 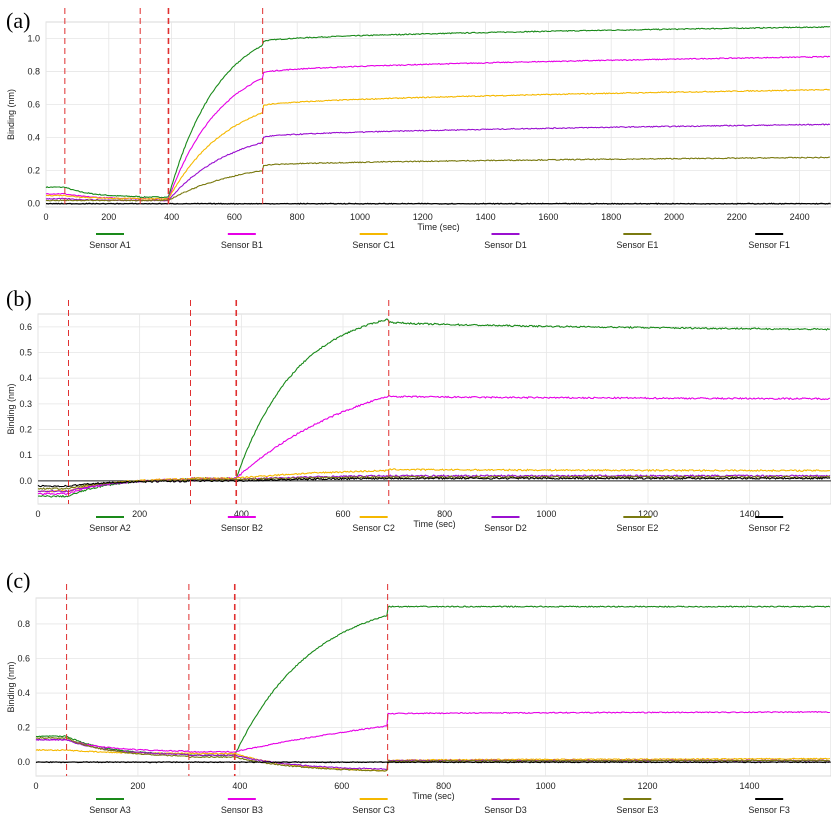 What do you see at coordinates (637, 810) in the screenshot?
I see `legend-label: Sensor E3` at bounding box center [637, 810].